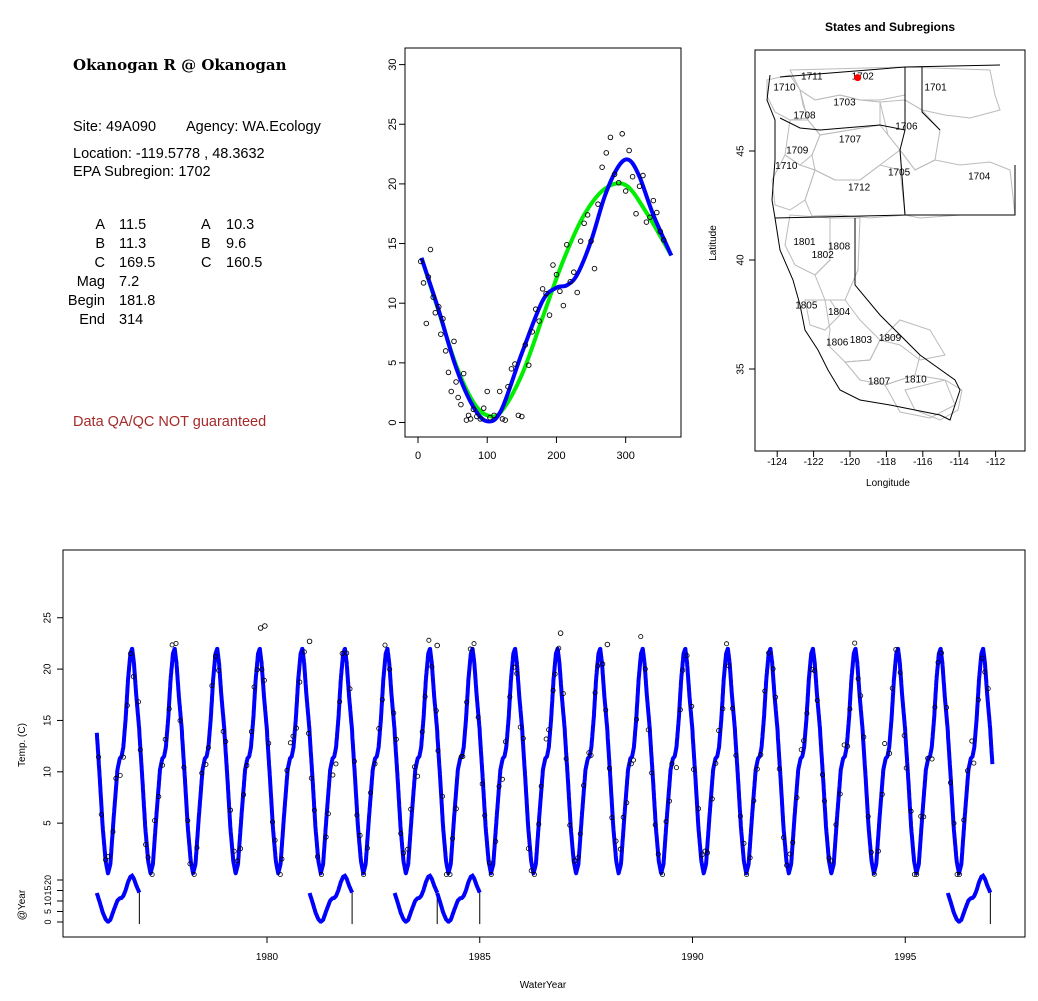 The image size is (1038, 1001). What do you see at coordinates (86, 301) in the screenshot?
I see `param-label: Begin` at bounding box center [86, 301].